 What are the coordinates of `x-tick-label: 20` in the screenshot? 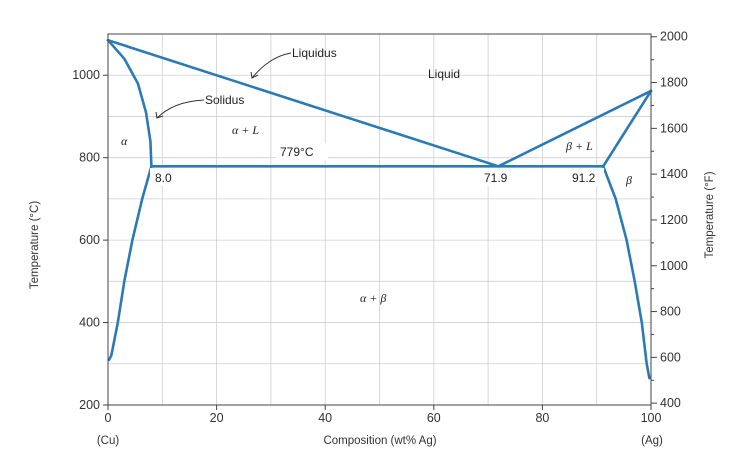 It's located at (217, 418).